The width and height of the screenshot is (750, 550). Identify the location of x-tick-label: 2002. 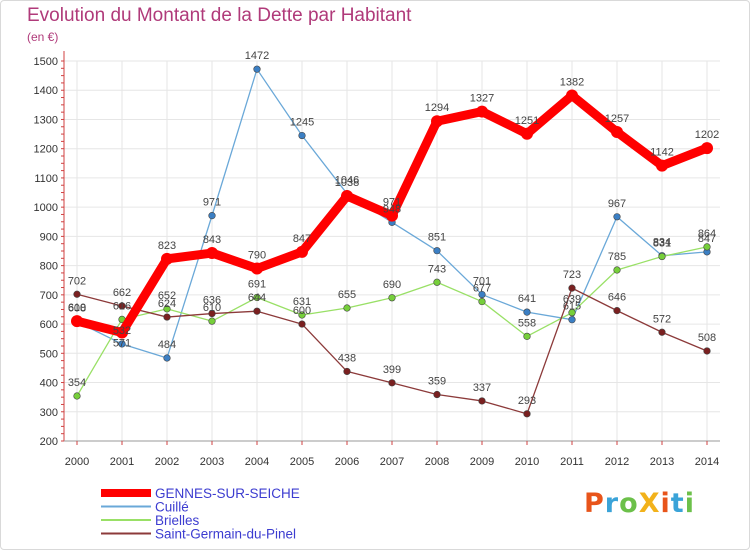
(167, 462).